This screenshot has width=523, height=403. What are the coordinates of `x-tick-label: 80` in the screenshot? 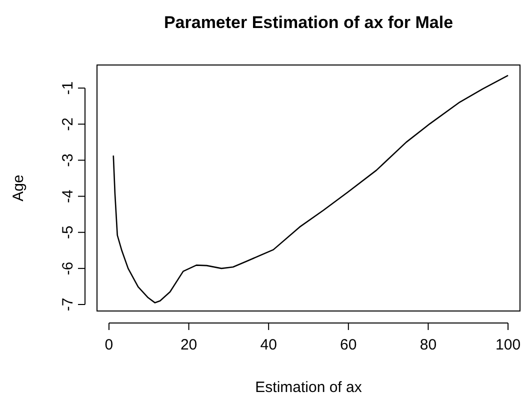 It's located at (428, 345).